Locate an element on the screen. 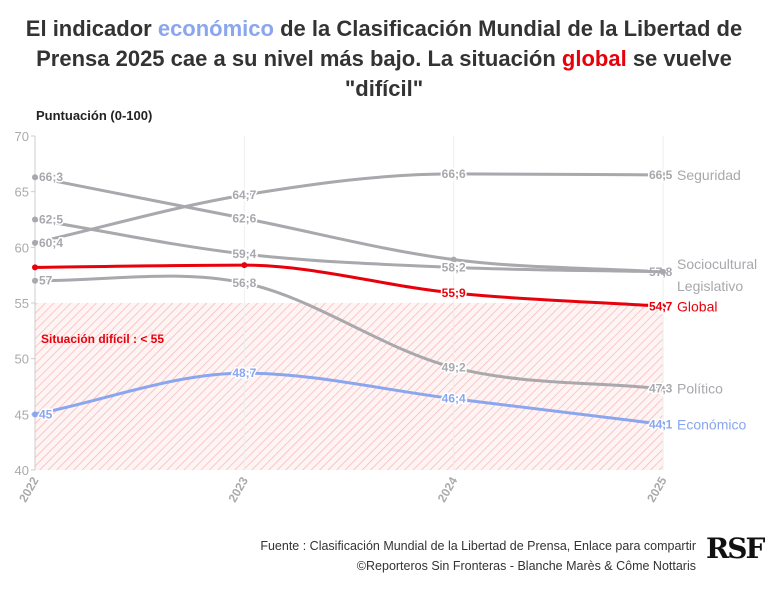 This screenshot has height=594, width=768. y-tick-label: 60 is located at coordinates (22, 247).